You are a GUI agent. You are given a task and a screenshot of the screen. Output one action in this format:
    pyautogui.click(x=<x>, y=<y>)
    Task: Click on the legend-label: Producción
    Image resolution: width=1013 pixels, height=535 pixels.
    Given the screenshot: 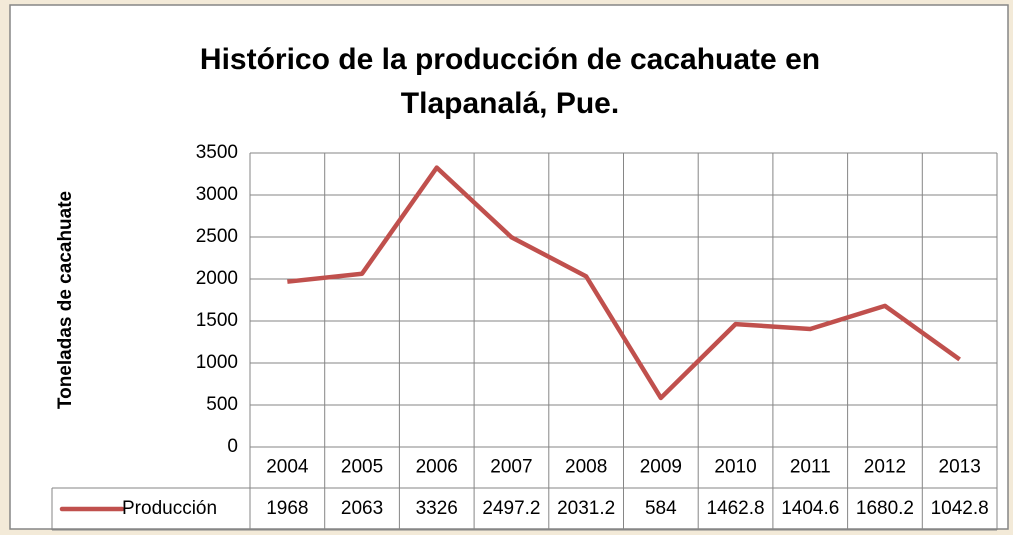 What is the action you would take?
    pyautogui.click(x=169, y=508)
    